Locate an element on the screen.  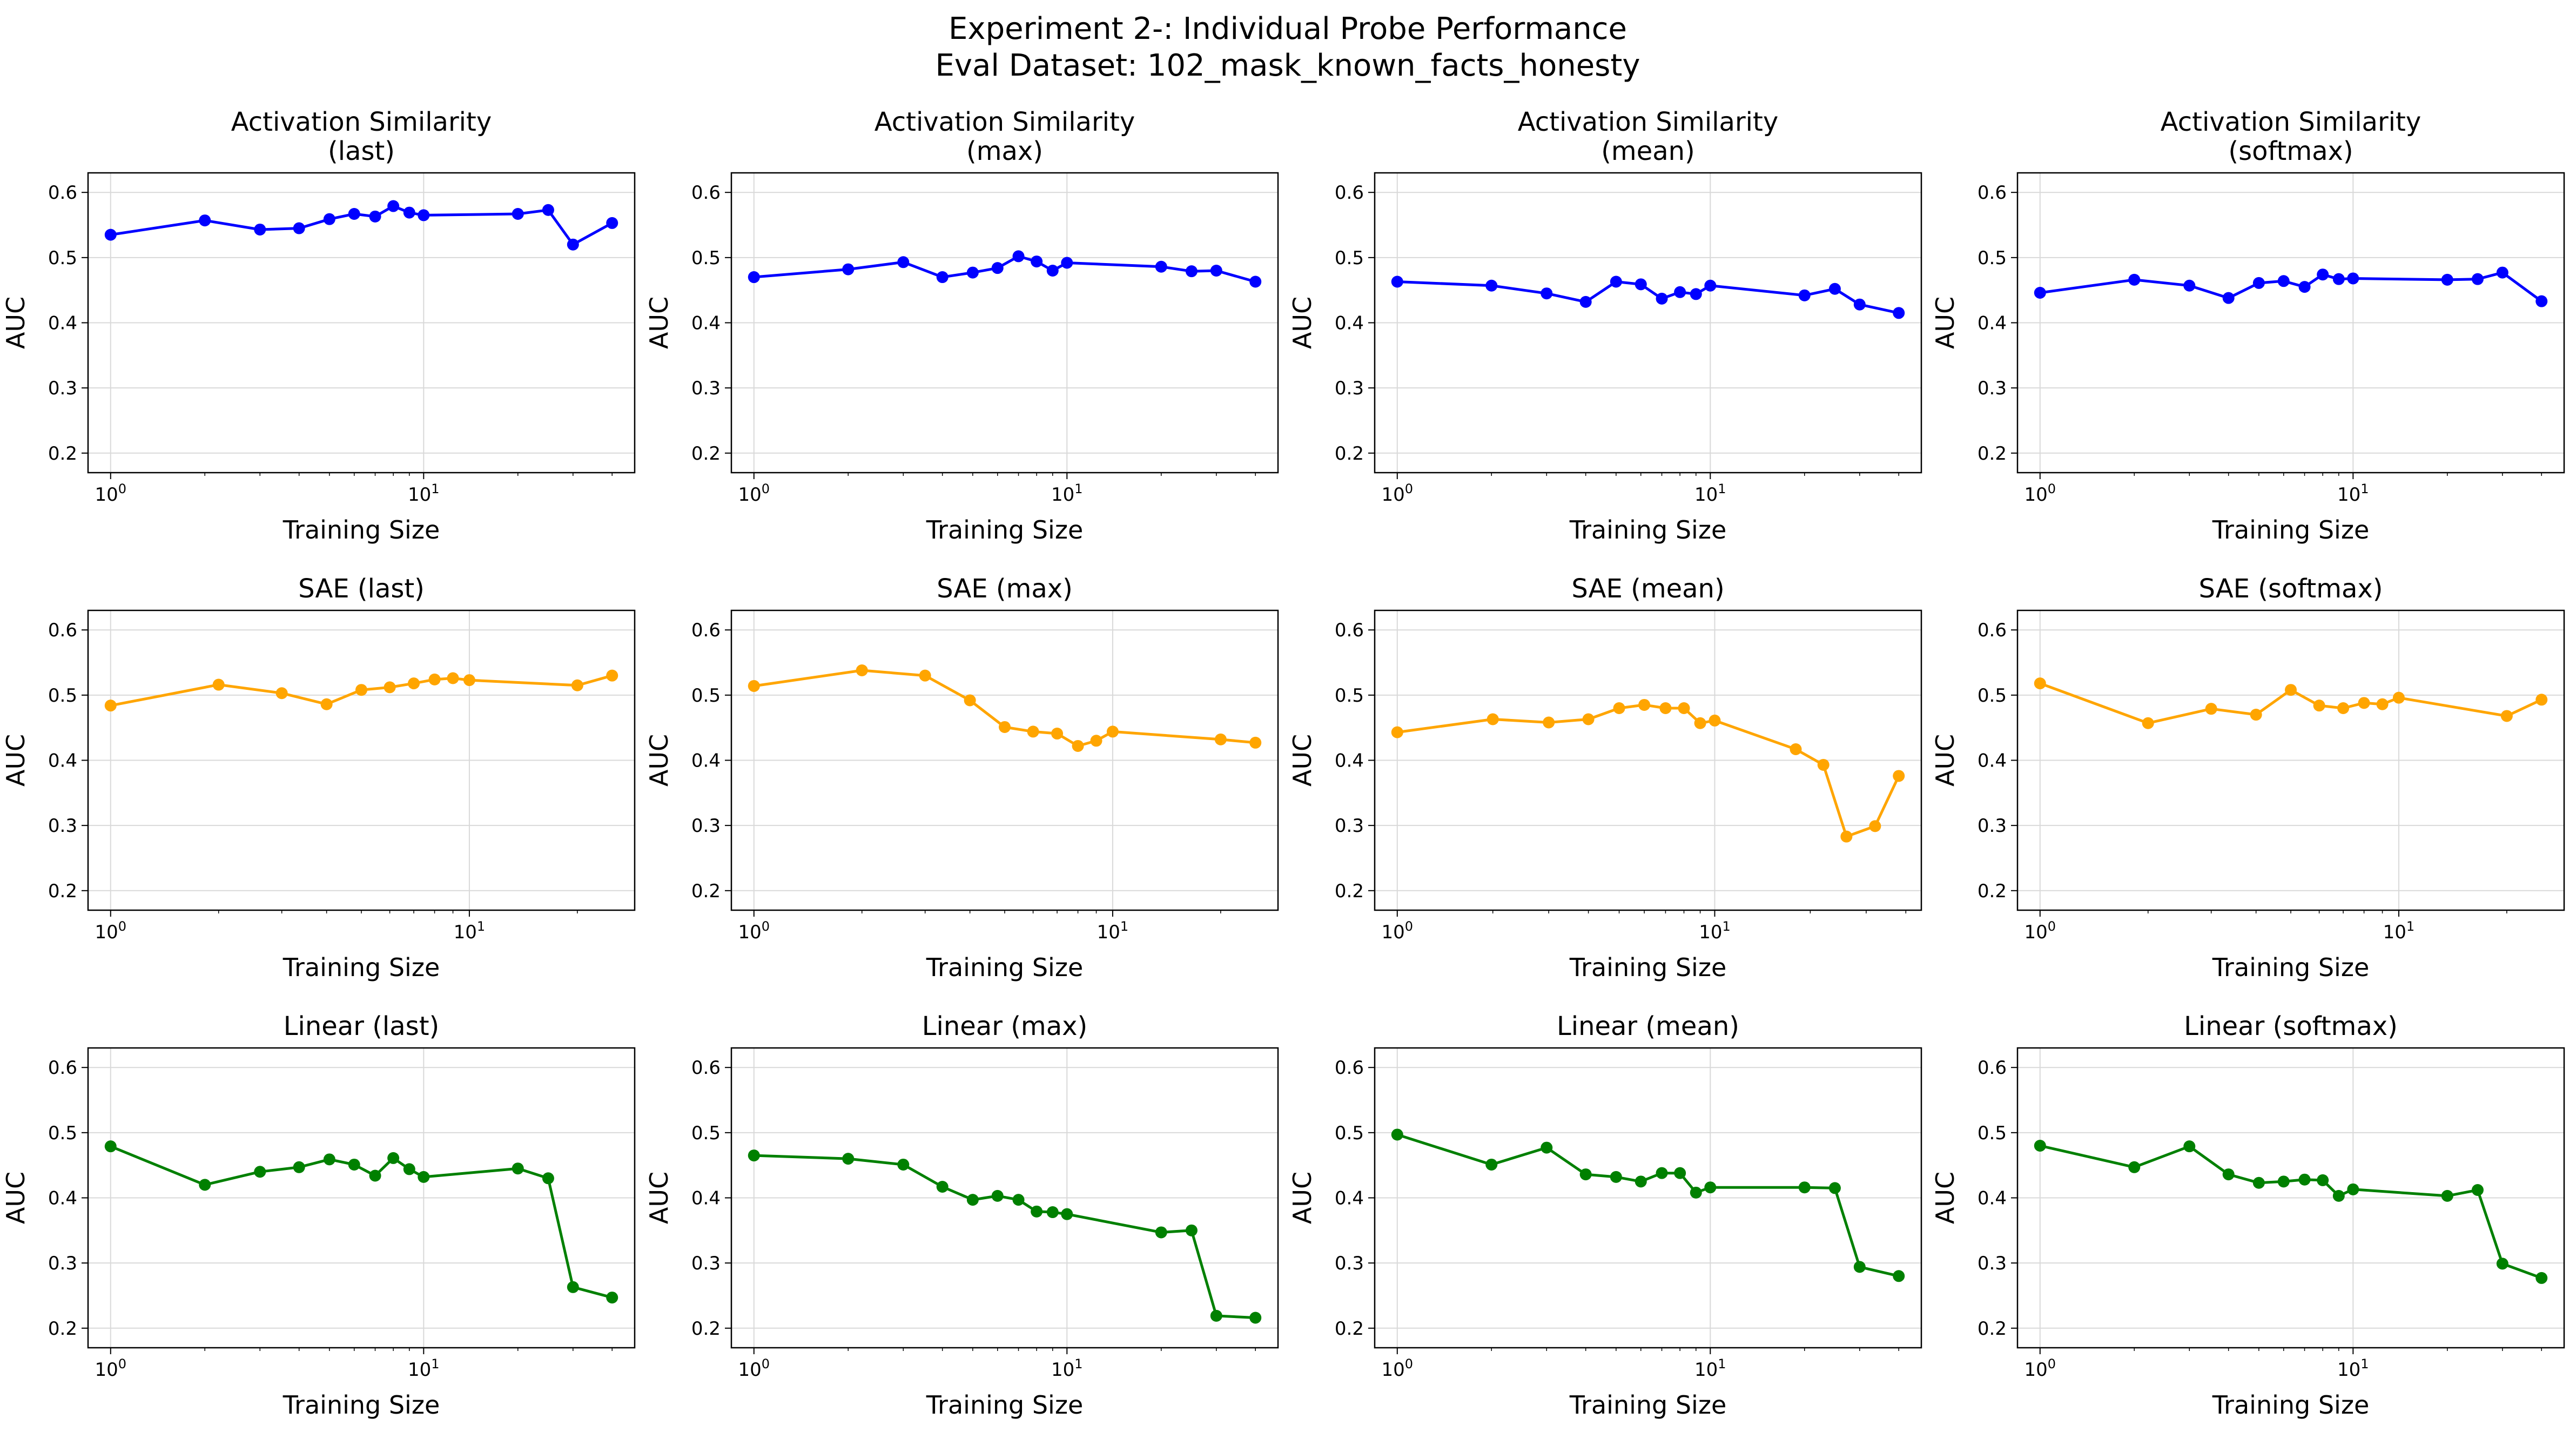
panel-title: SAE (last) is located at coordinates (361, 589).